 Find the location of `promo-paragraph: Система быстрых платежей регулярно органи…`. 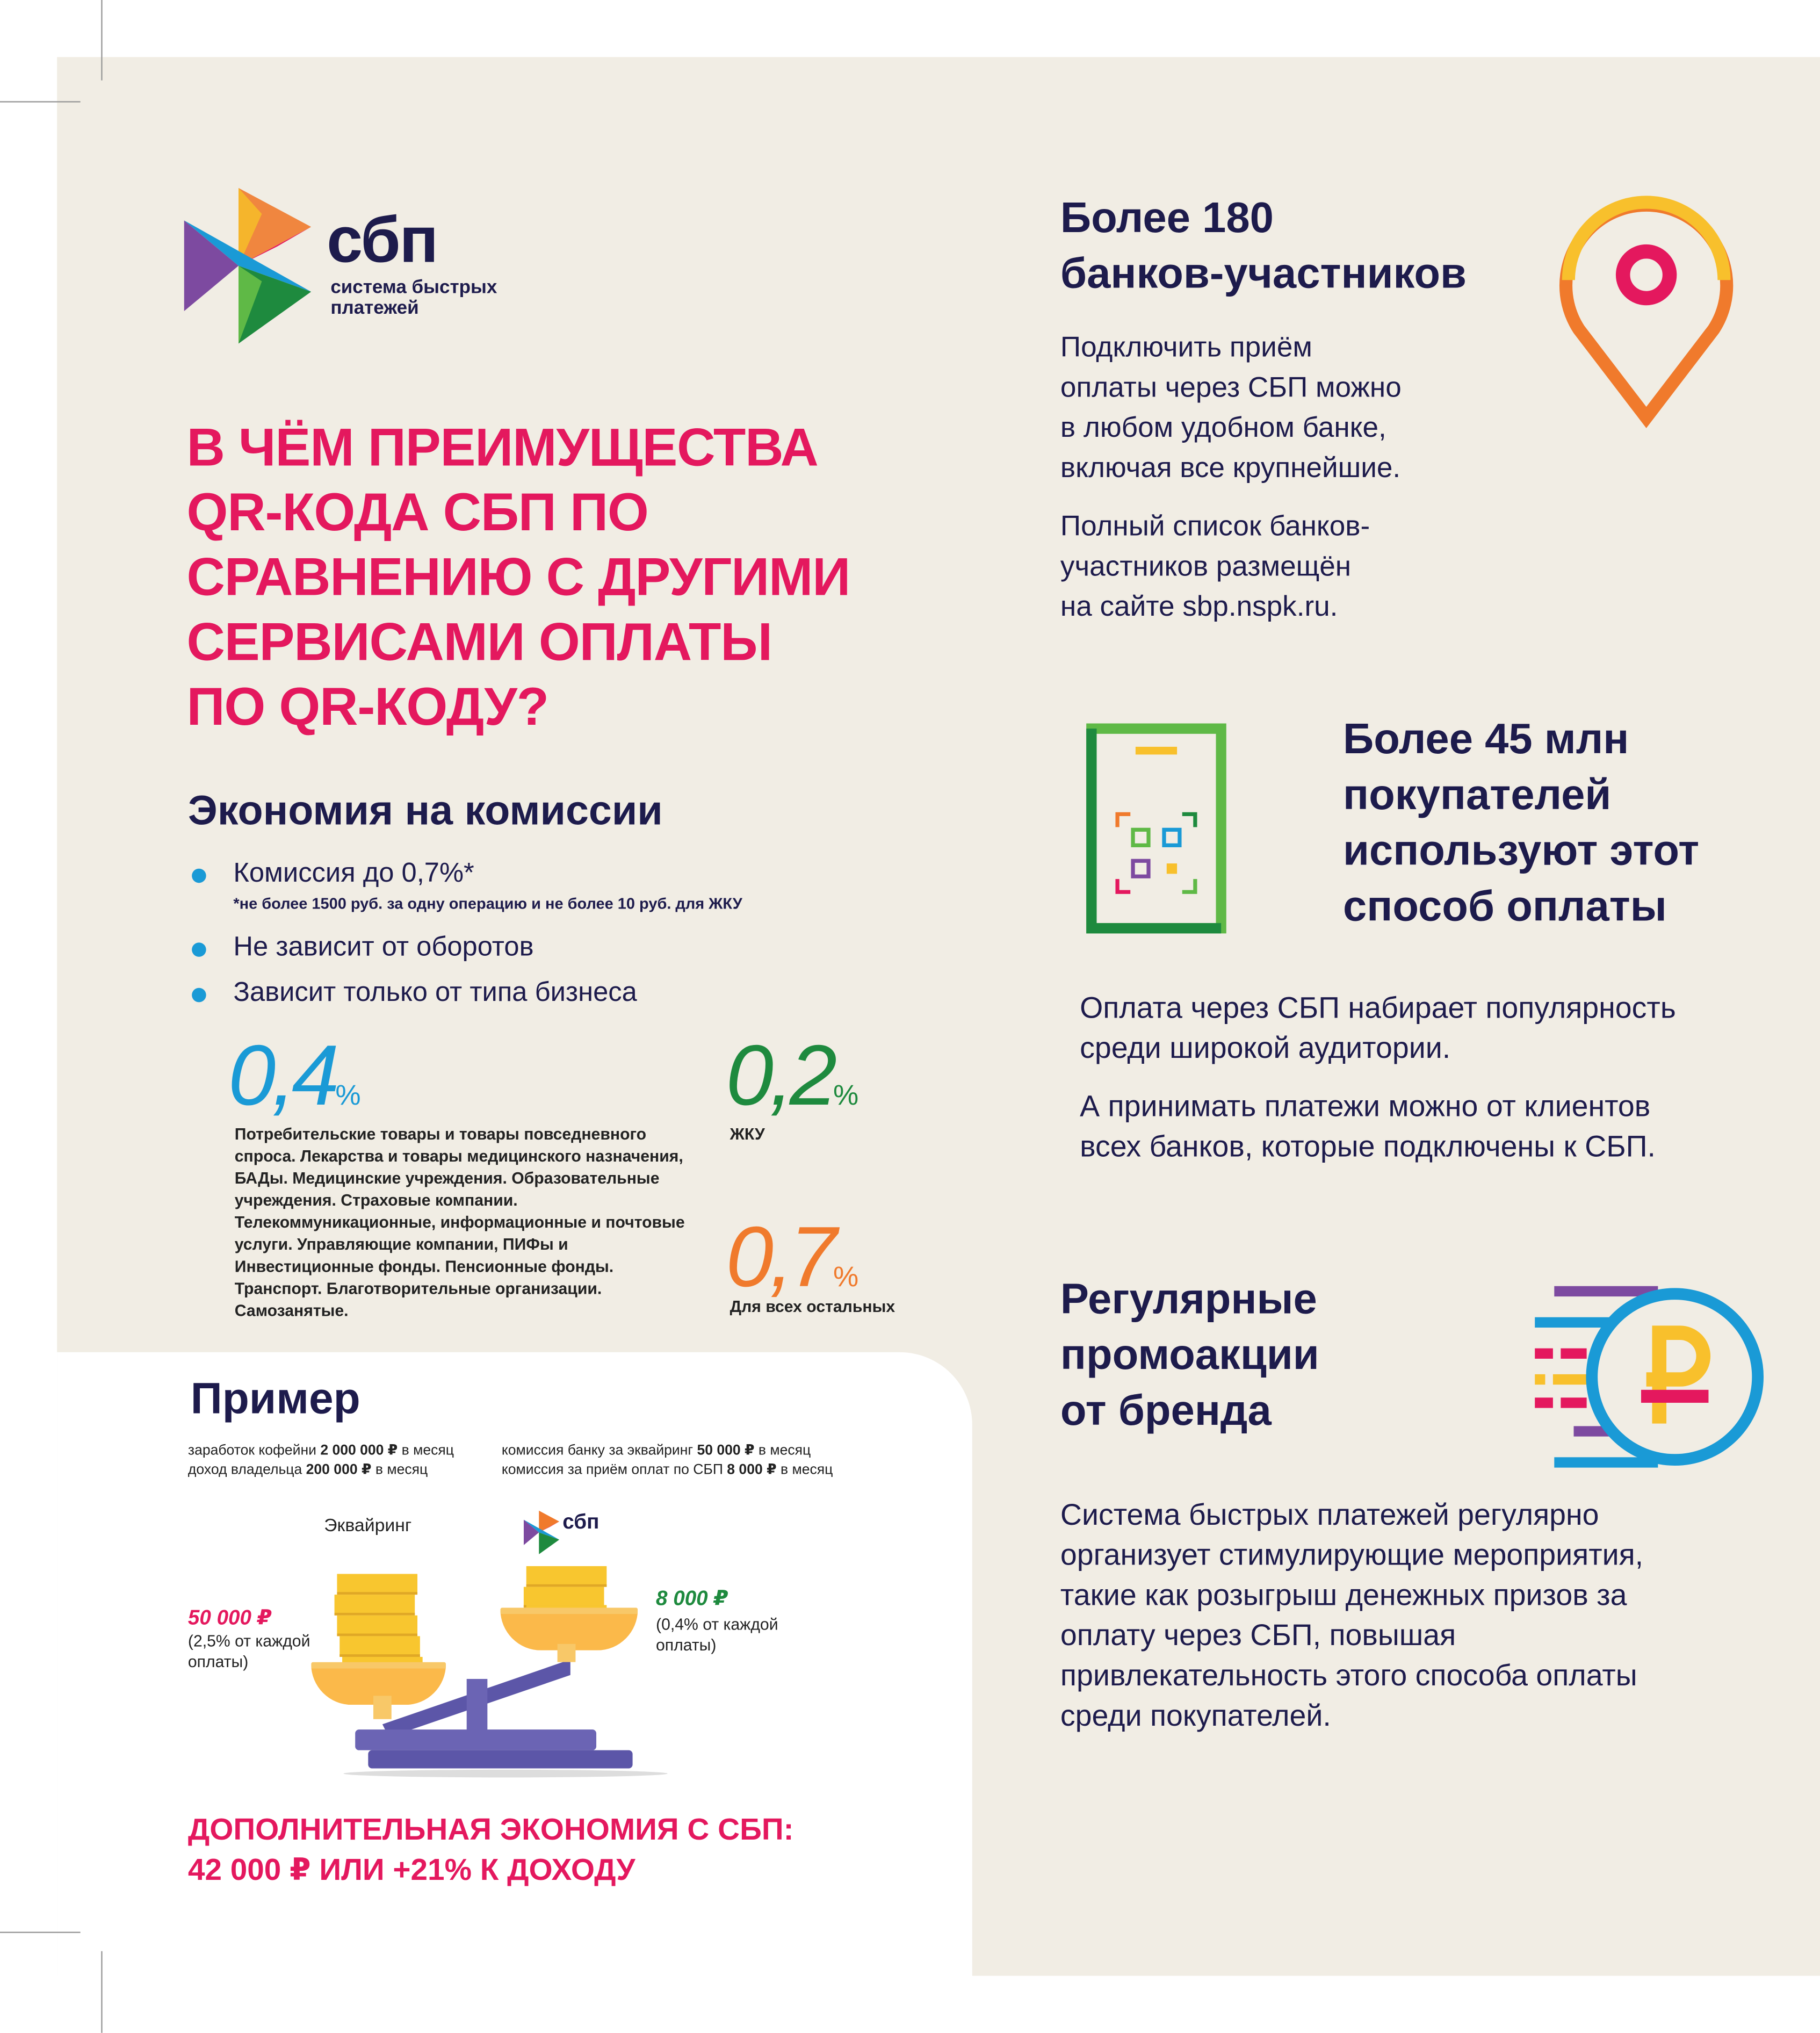

promo-paragraph: Система быстрых платежей регулярно органи… is located at coordinates (1352, 1614).